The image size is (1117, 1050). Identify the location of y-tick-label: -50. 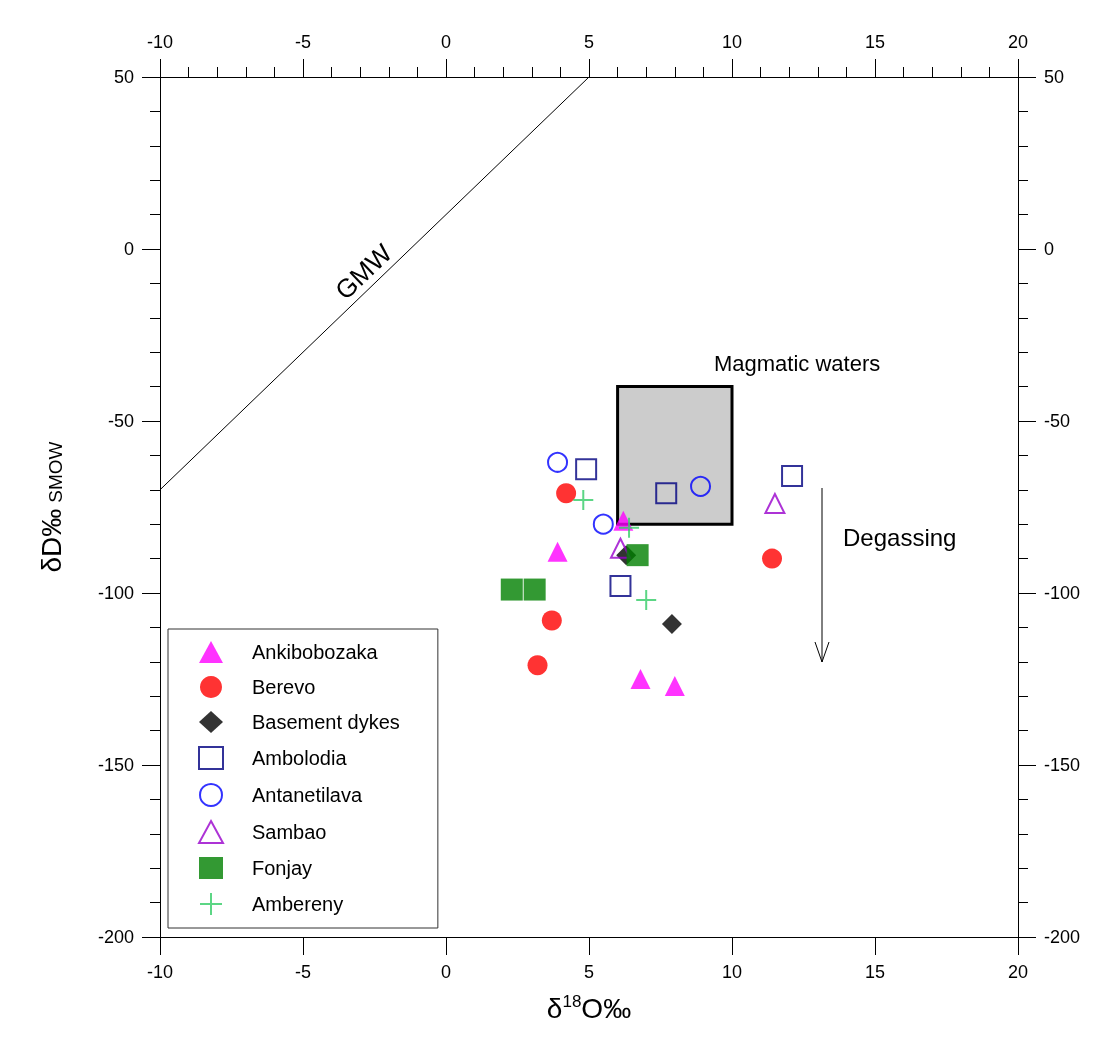
(120, 421).